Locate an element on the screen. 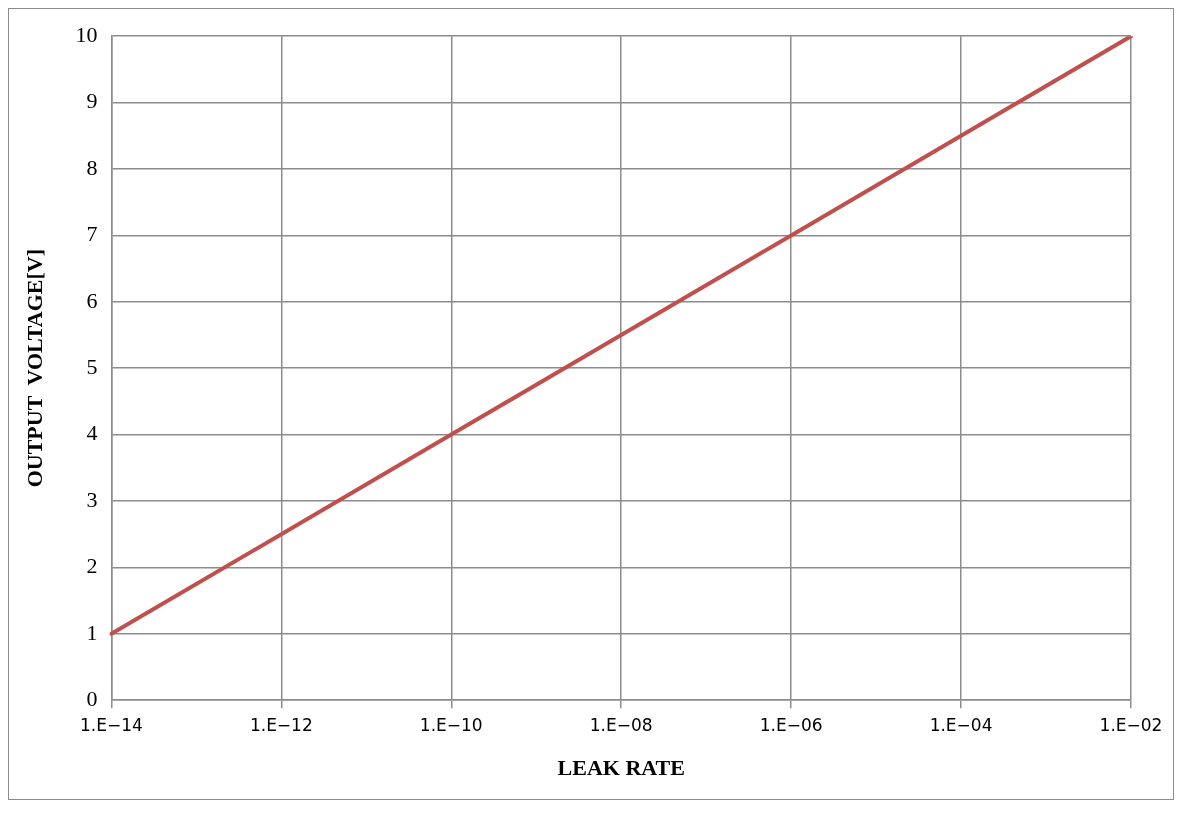 Image resolution: width=1184 pixels, height=816 pixels. y-tick-label: 3 is located at coordinates (92, 499).